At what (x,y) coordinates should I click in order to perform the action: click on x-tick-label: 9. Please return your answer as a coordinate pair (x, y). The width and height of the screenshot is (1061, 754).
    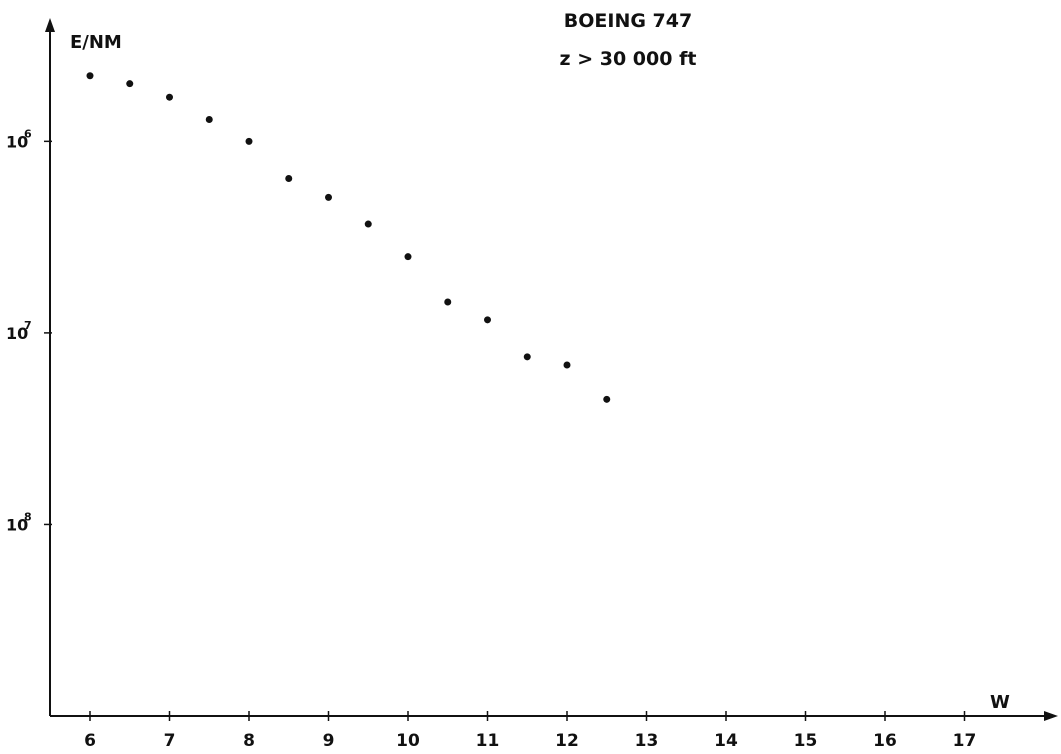
    Looking at the image, I should click on (329, 741).